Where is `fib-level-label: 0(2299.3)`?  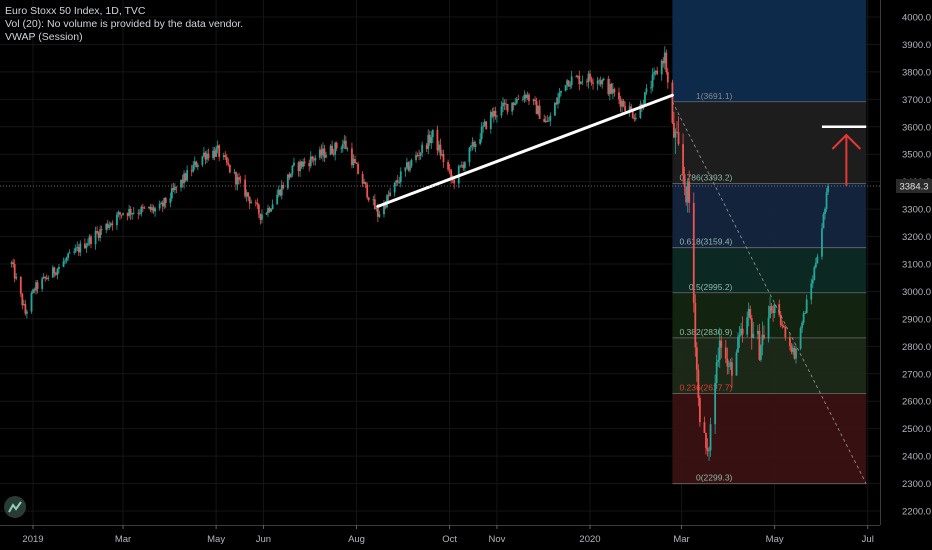
fib-level-label: 0(2299.3) is located at coordinates (714, 478).